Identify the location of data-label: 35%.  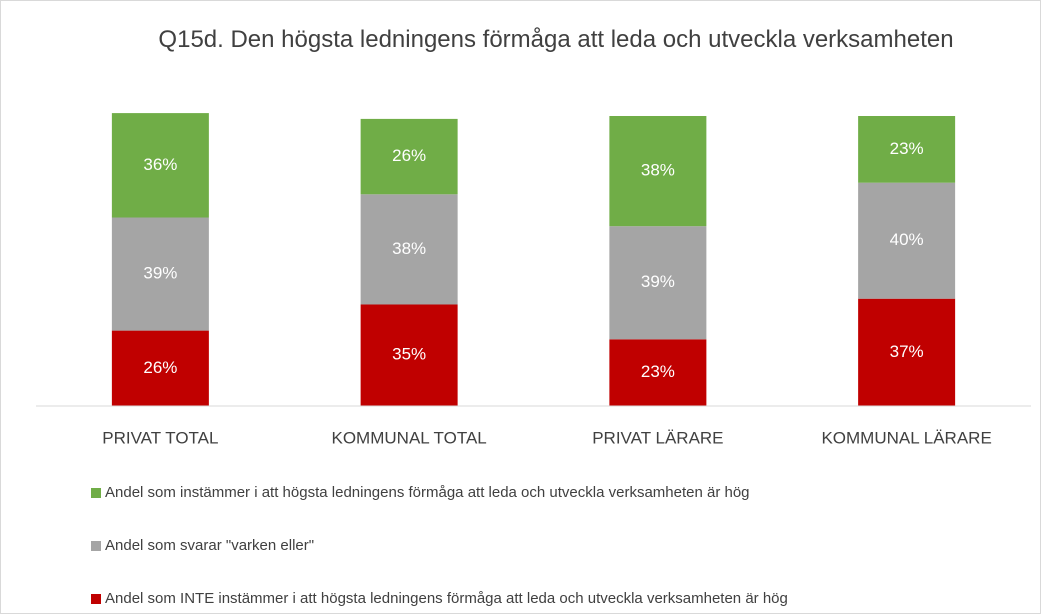
(409, 354).